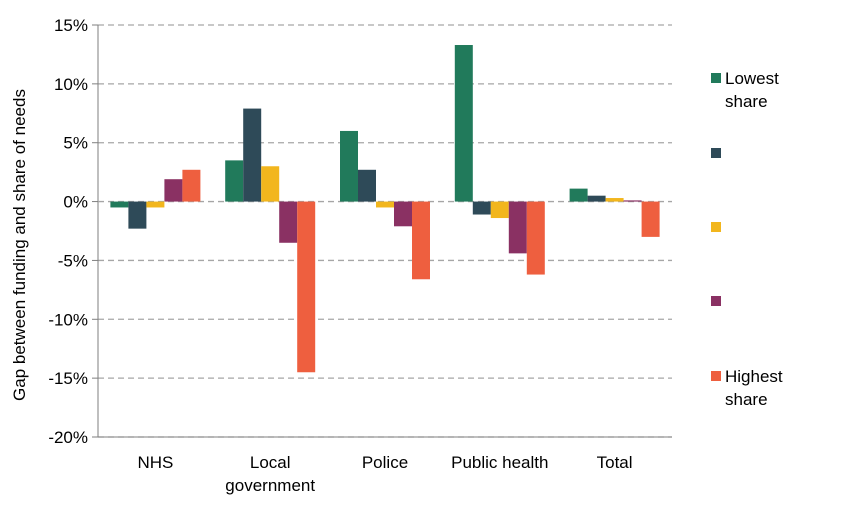  Describe the element at coordinates (71, 84) in the screenshot. I see `y-tick-label: 10%` at that location.